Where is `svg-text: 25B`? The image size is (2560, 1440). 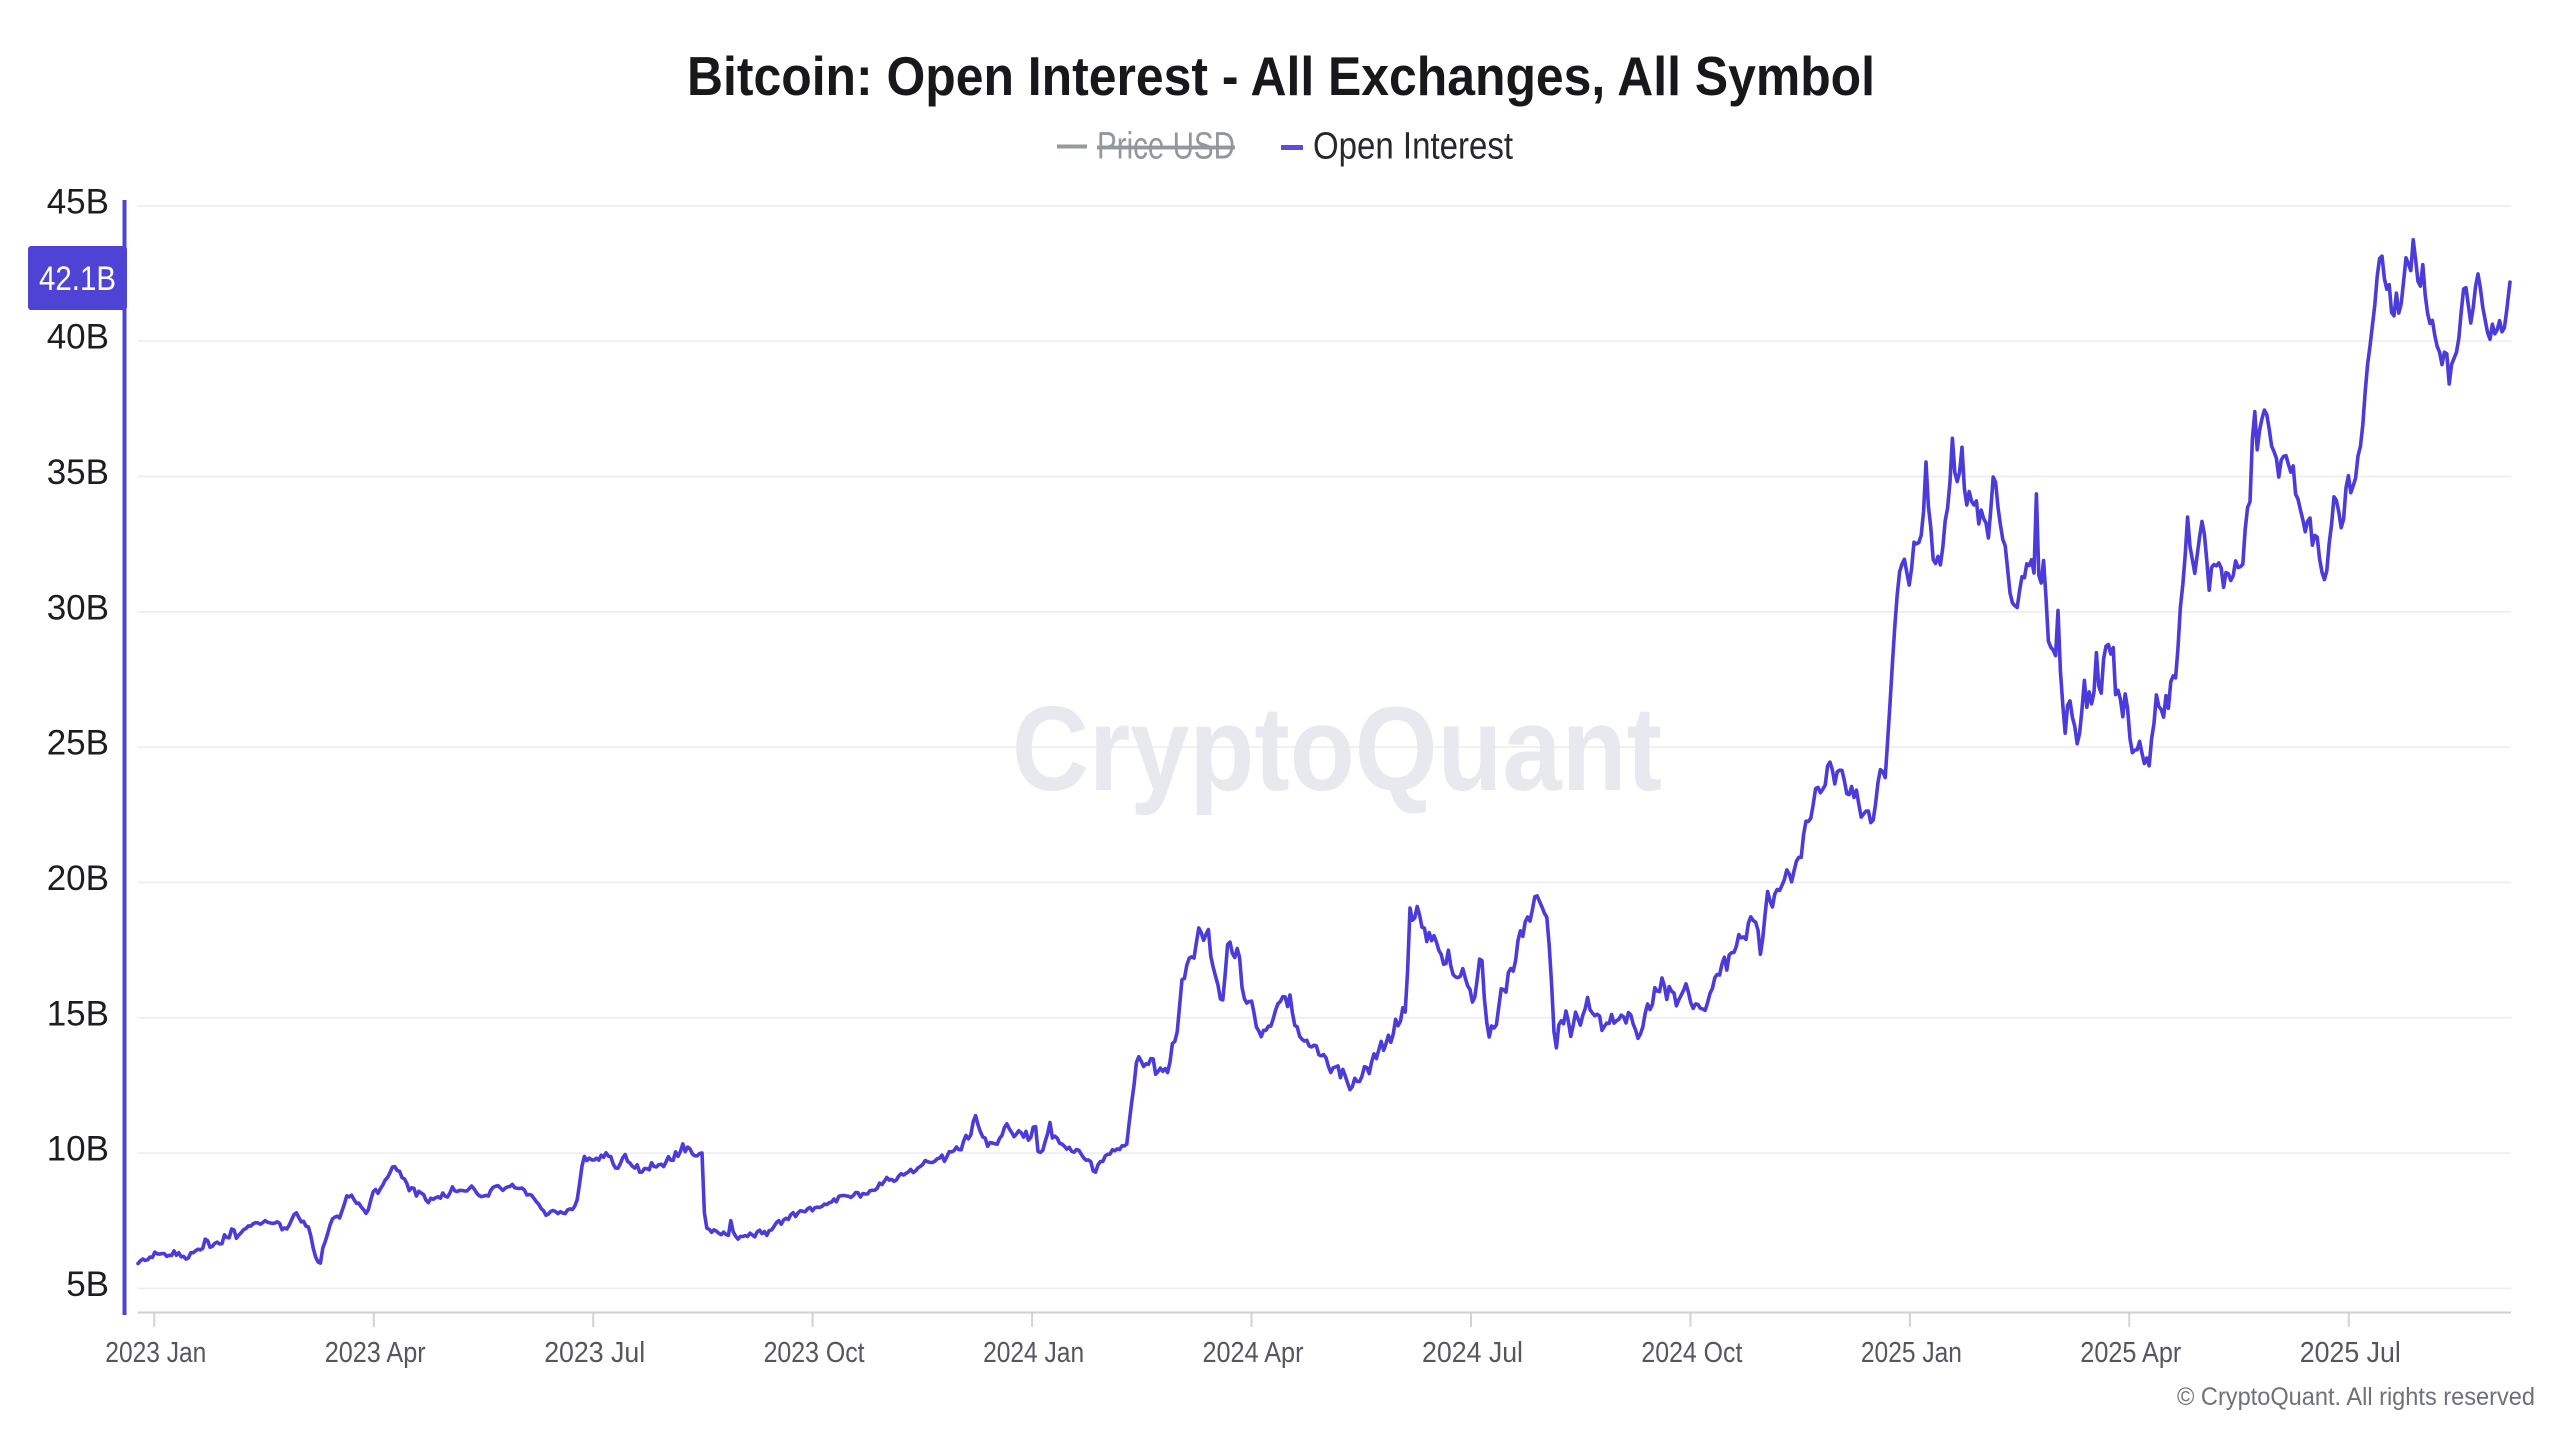 svg-text: 25B is located at coordinates (78, 743).